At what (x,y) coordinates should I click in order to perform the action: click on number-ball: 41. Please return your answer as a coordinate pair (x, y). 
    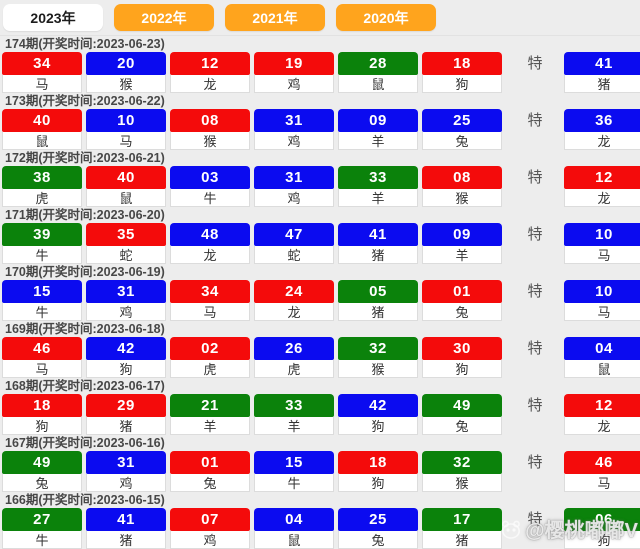
    Looking at the image, I should click on (378, 234).